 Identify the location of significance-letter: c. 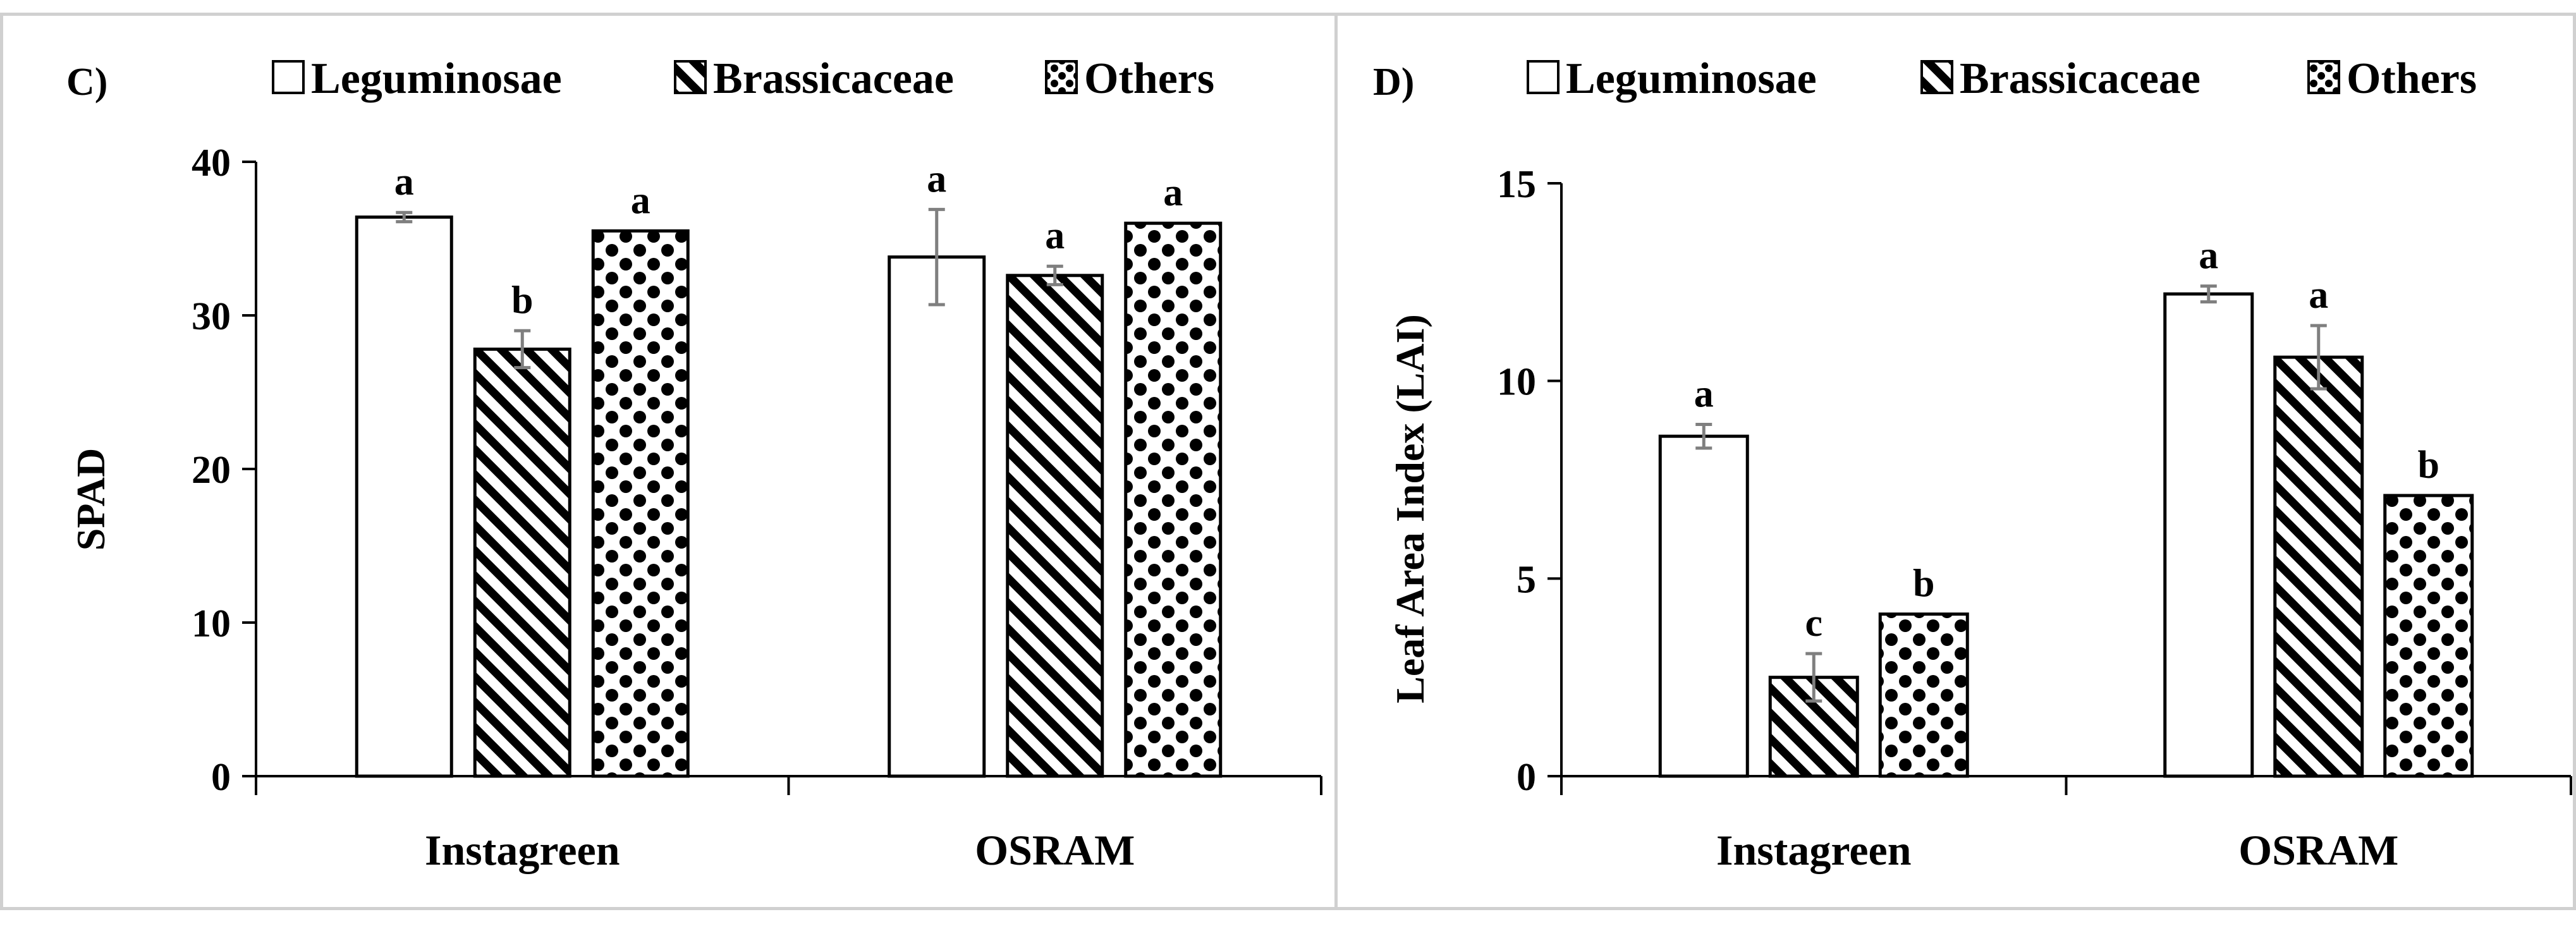
(1813, 623).